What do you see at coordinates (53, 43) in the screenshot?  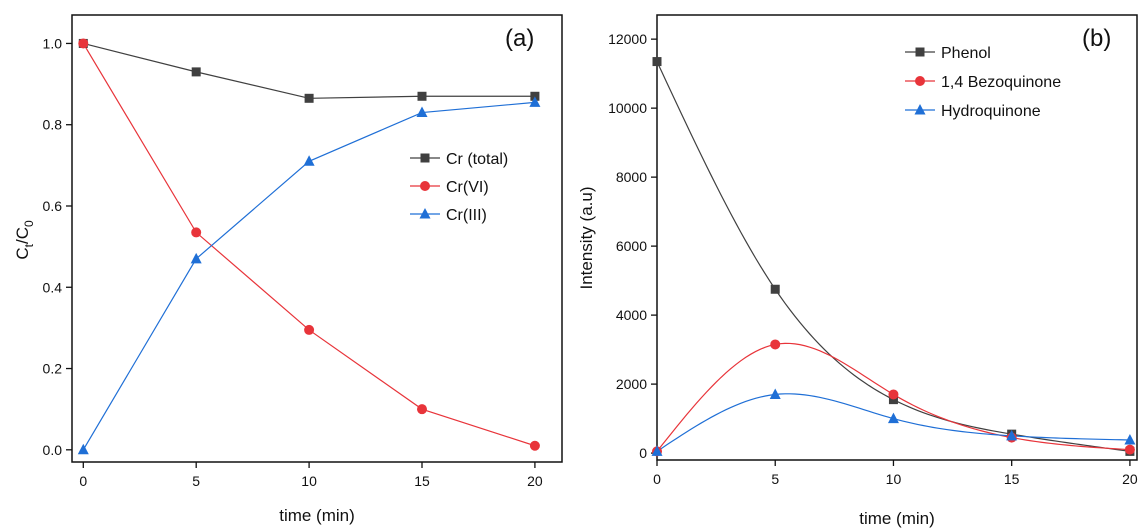 I see `y-tick-label: 1.0` at bounding box center [53, 43].